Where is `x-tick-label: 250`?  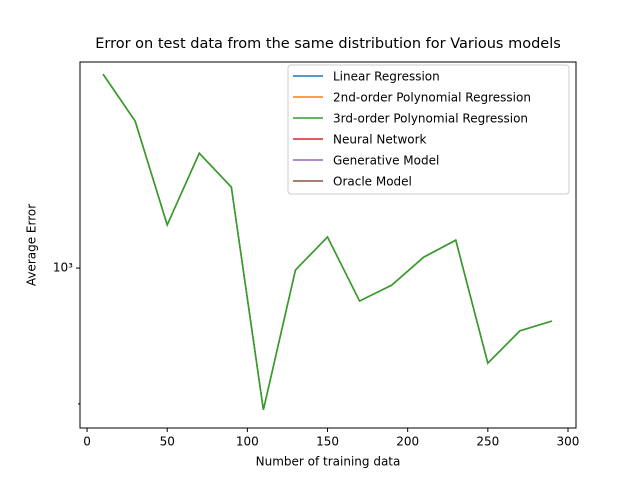
x-tick-label: 250 is located at coordinates (487, 442).